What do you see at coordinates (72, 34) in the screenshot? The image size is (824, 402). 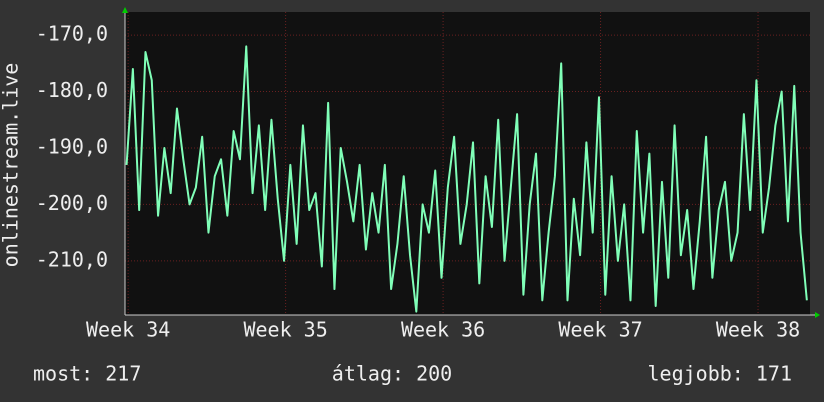 I see `y-tick-label: -170,0` at bounding box center [72, 34].